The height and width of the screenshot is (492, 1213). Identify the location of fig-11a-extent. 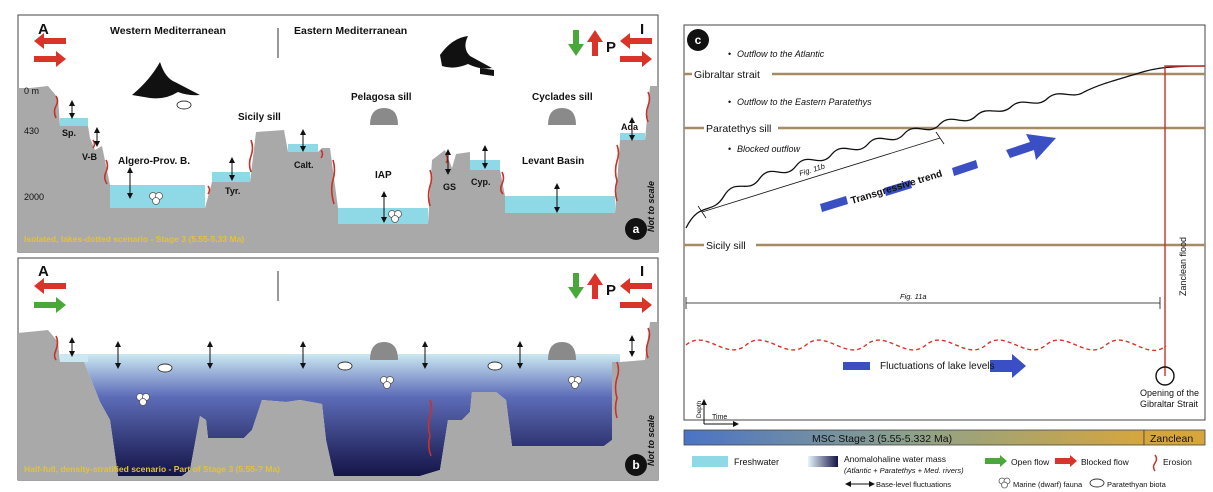
(923, 303).